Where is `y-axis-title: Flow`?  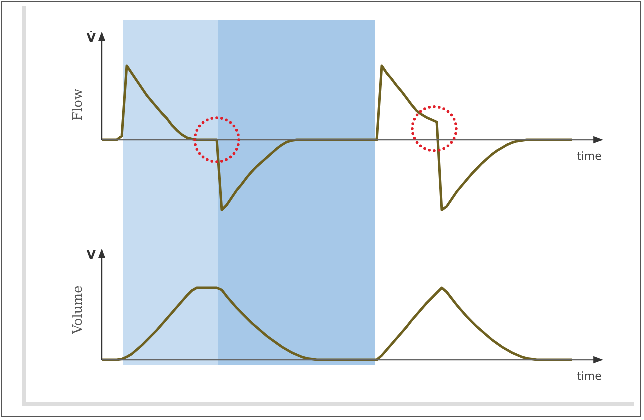
y-axis-title: Flow is located at coordinates (78, 105).